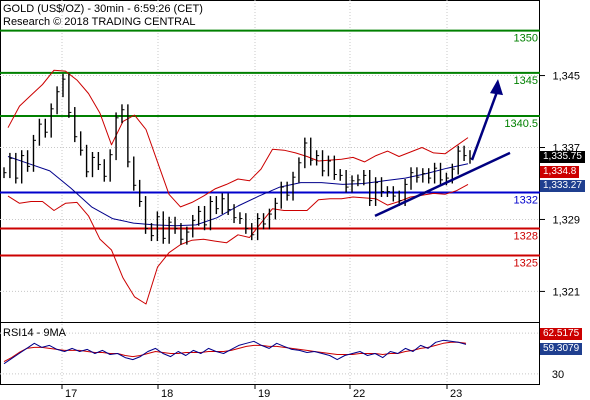 Image resolution: width=590 pixels, height=400 pixels. What do you see at coordinates (566, 292) in the screenshot?
I see `y-tick-label: 1,321` at bounding box center [566, 292].